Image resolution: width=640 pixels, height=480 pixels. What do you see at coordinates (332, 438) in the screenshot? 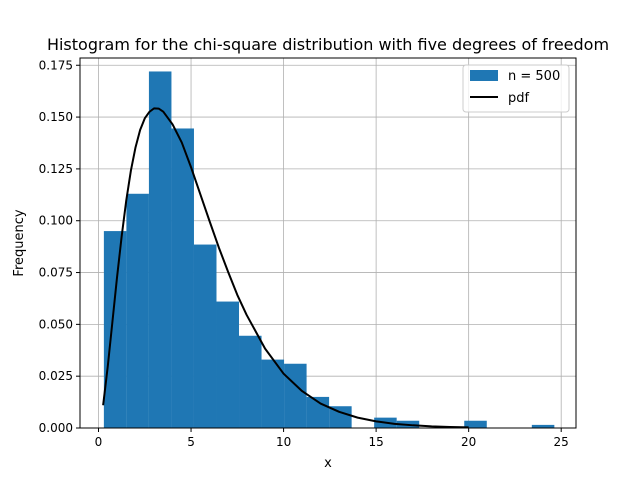
I see `x-ticks: 0 5 10 15 20 25` at bounding box center [332, 438].